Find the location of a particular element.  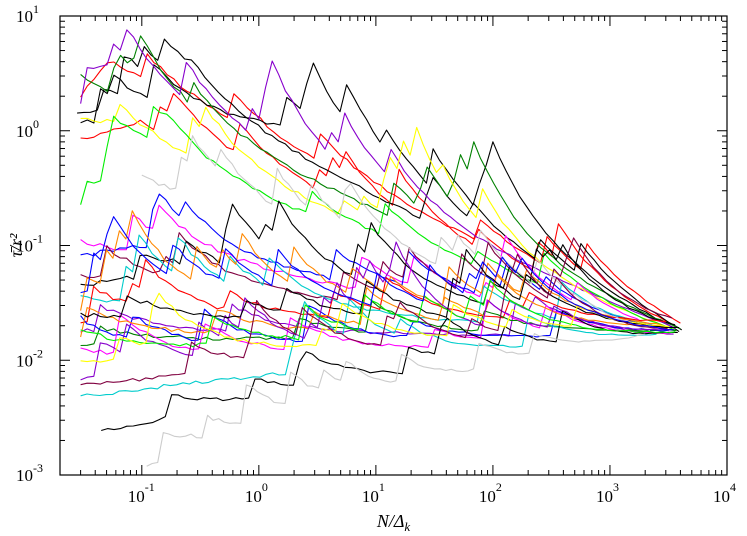

y-tick-exp: 1 is located at coordinates (36, 9).